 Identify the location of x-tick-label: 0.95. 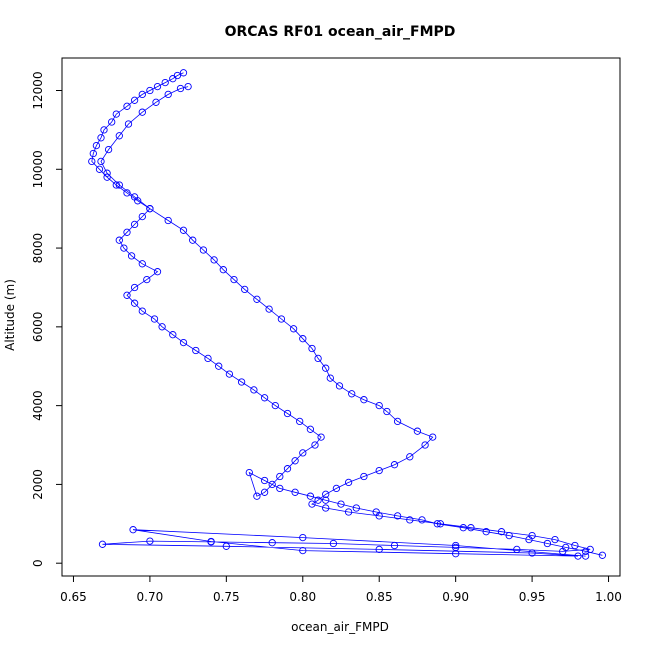
(532, 597).